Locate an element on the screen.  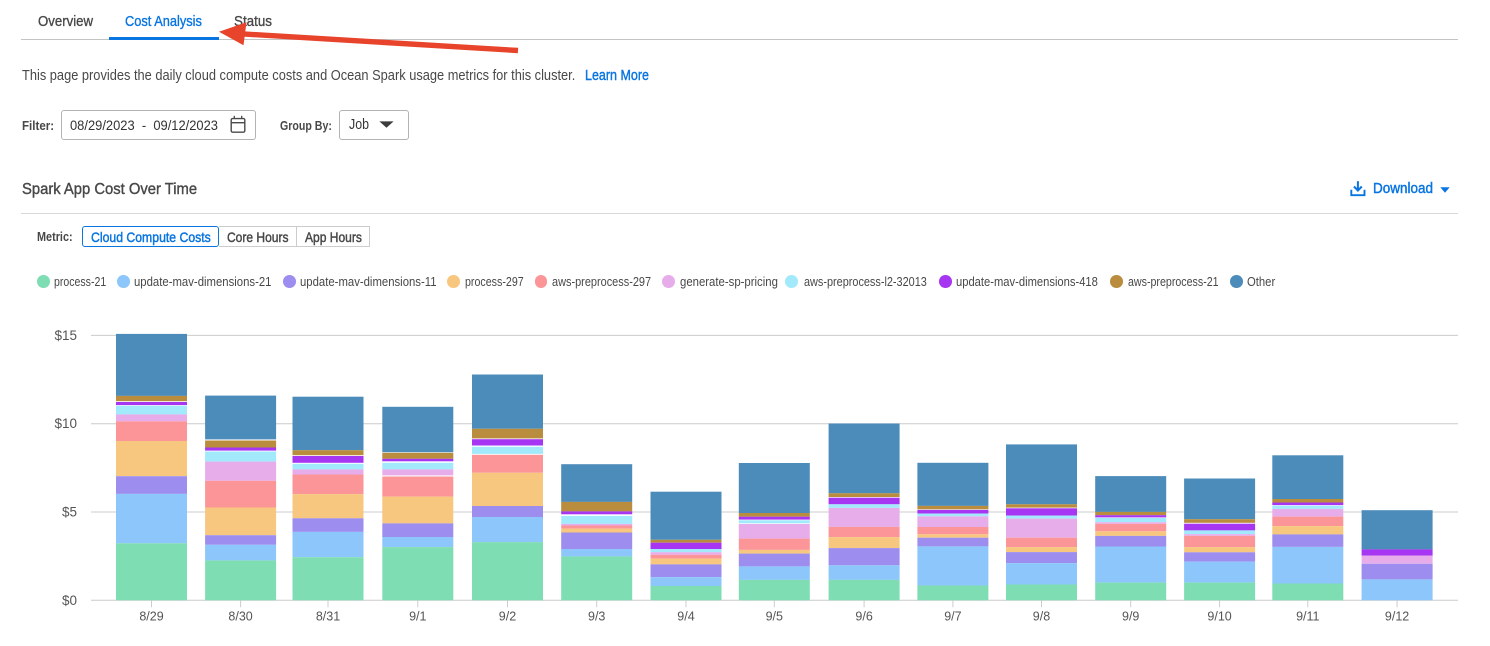
svg-text: $0 is located at coordinates (69, 600).